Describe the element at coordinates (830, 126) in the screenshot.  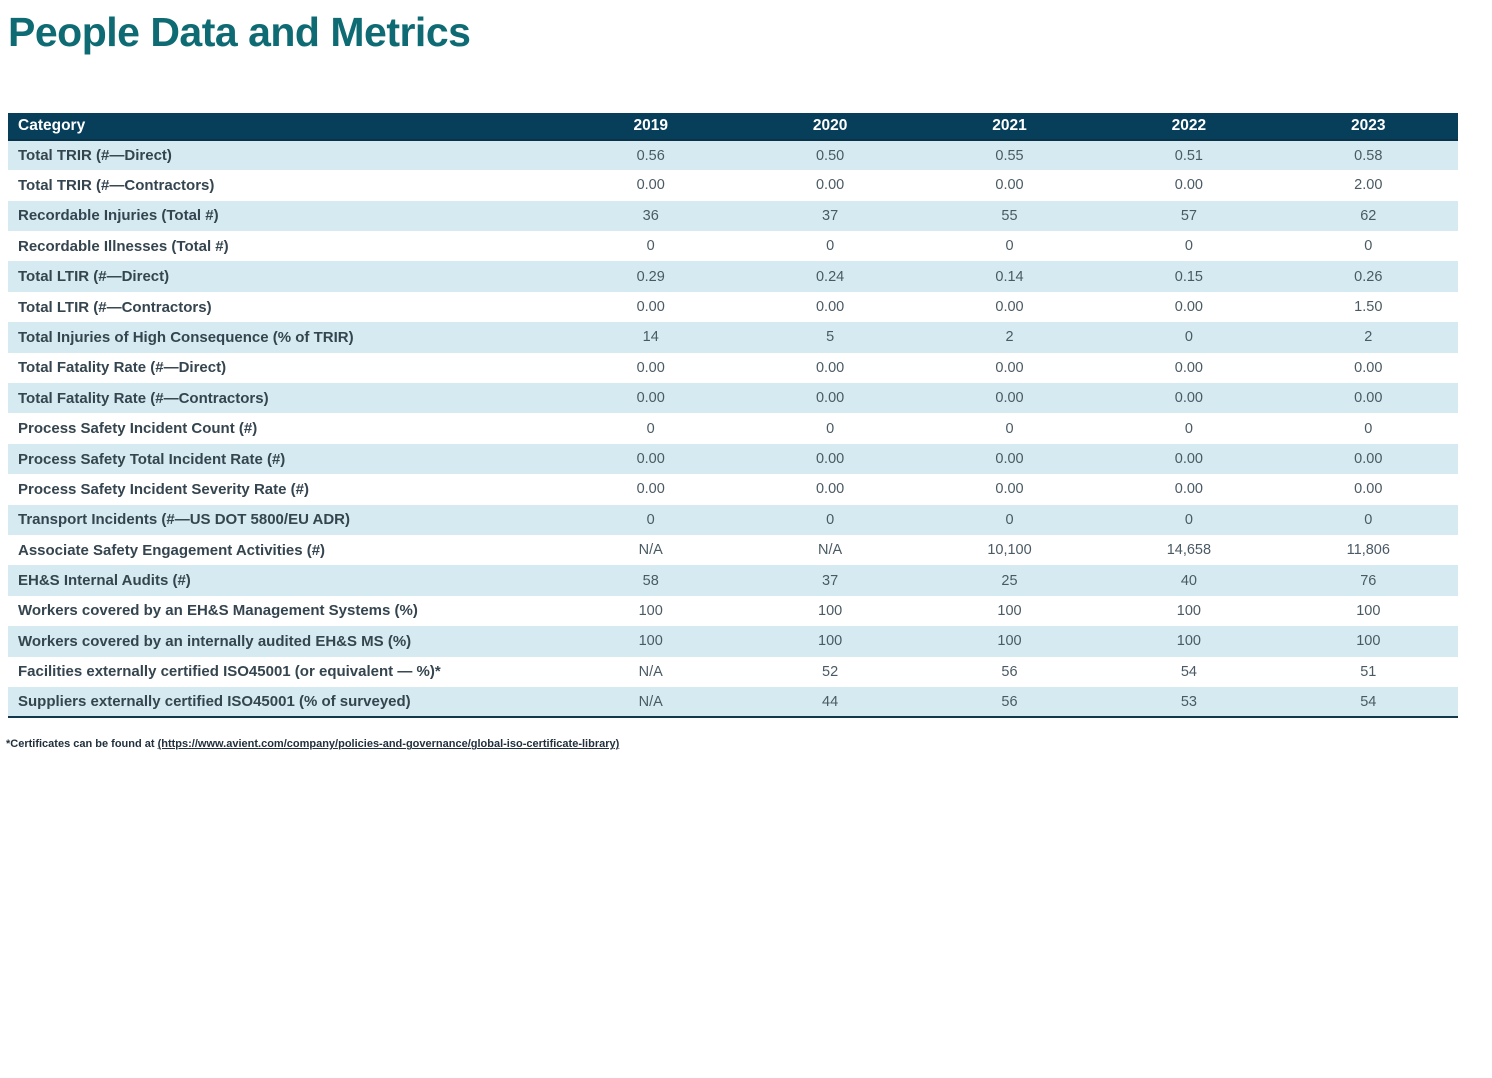
I see `column-header-2020: 2020` at that location.